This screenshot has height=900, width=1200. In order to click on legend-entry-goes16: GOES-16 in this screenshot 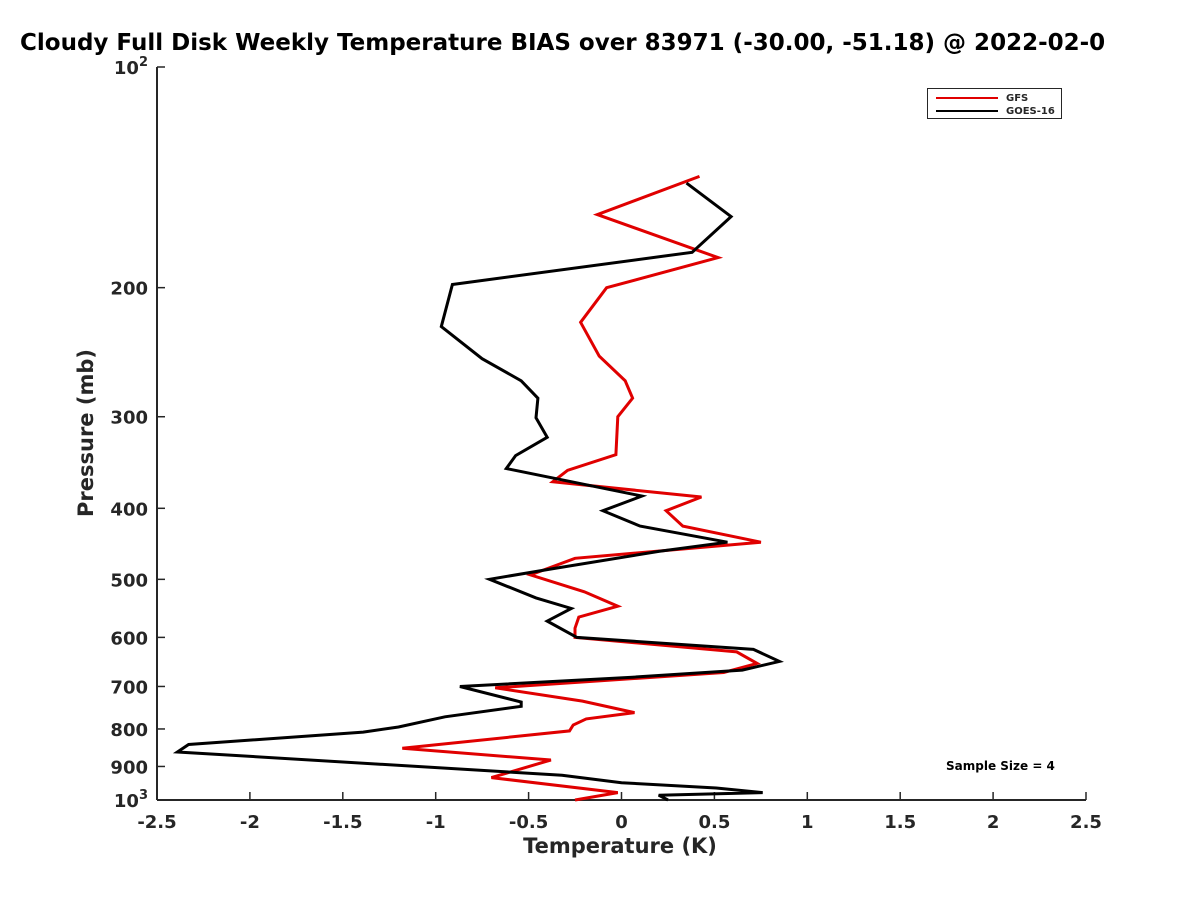, I will do `click(995, 111)`.